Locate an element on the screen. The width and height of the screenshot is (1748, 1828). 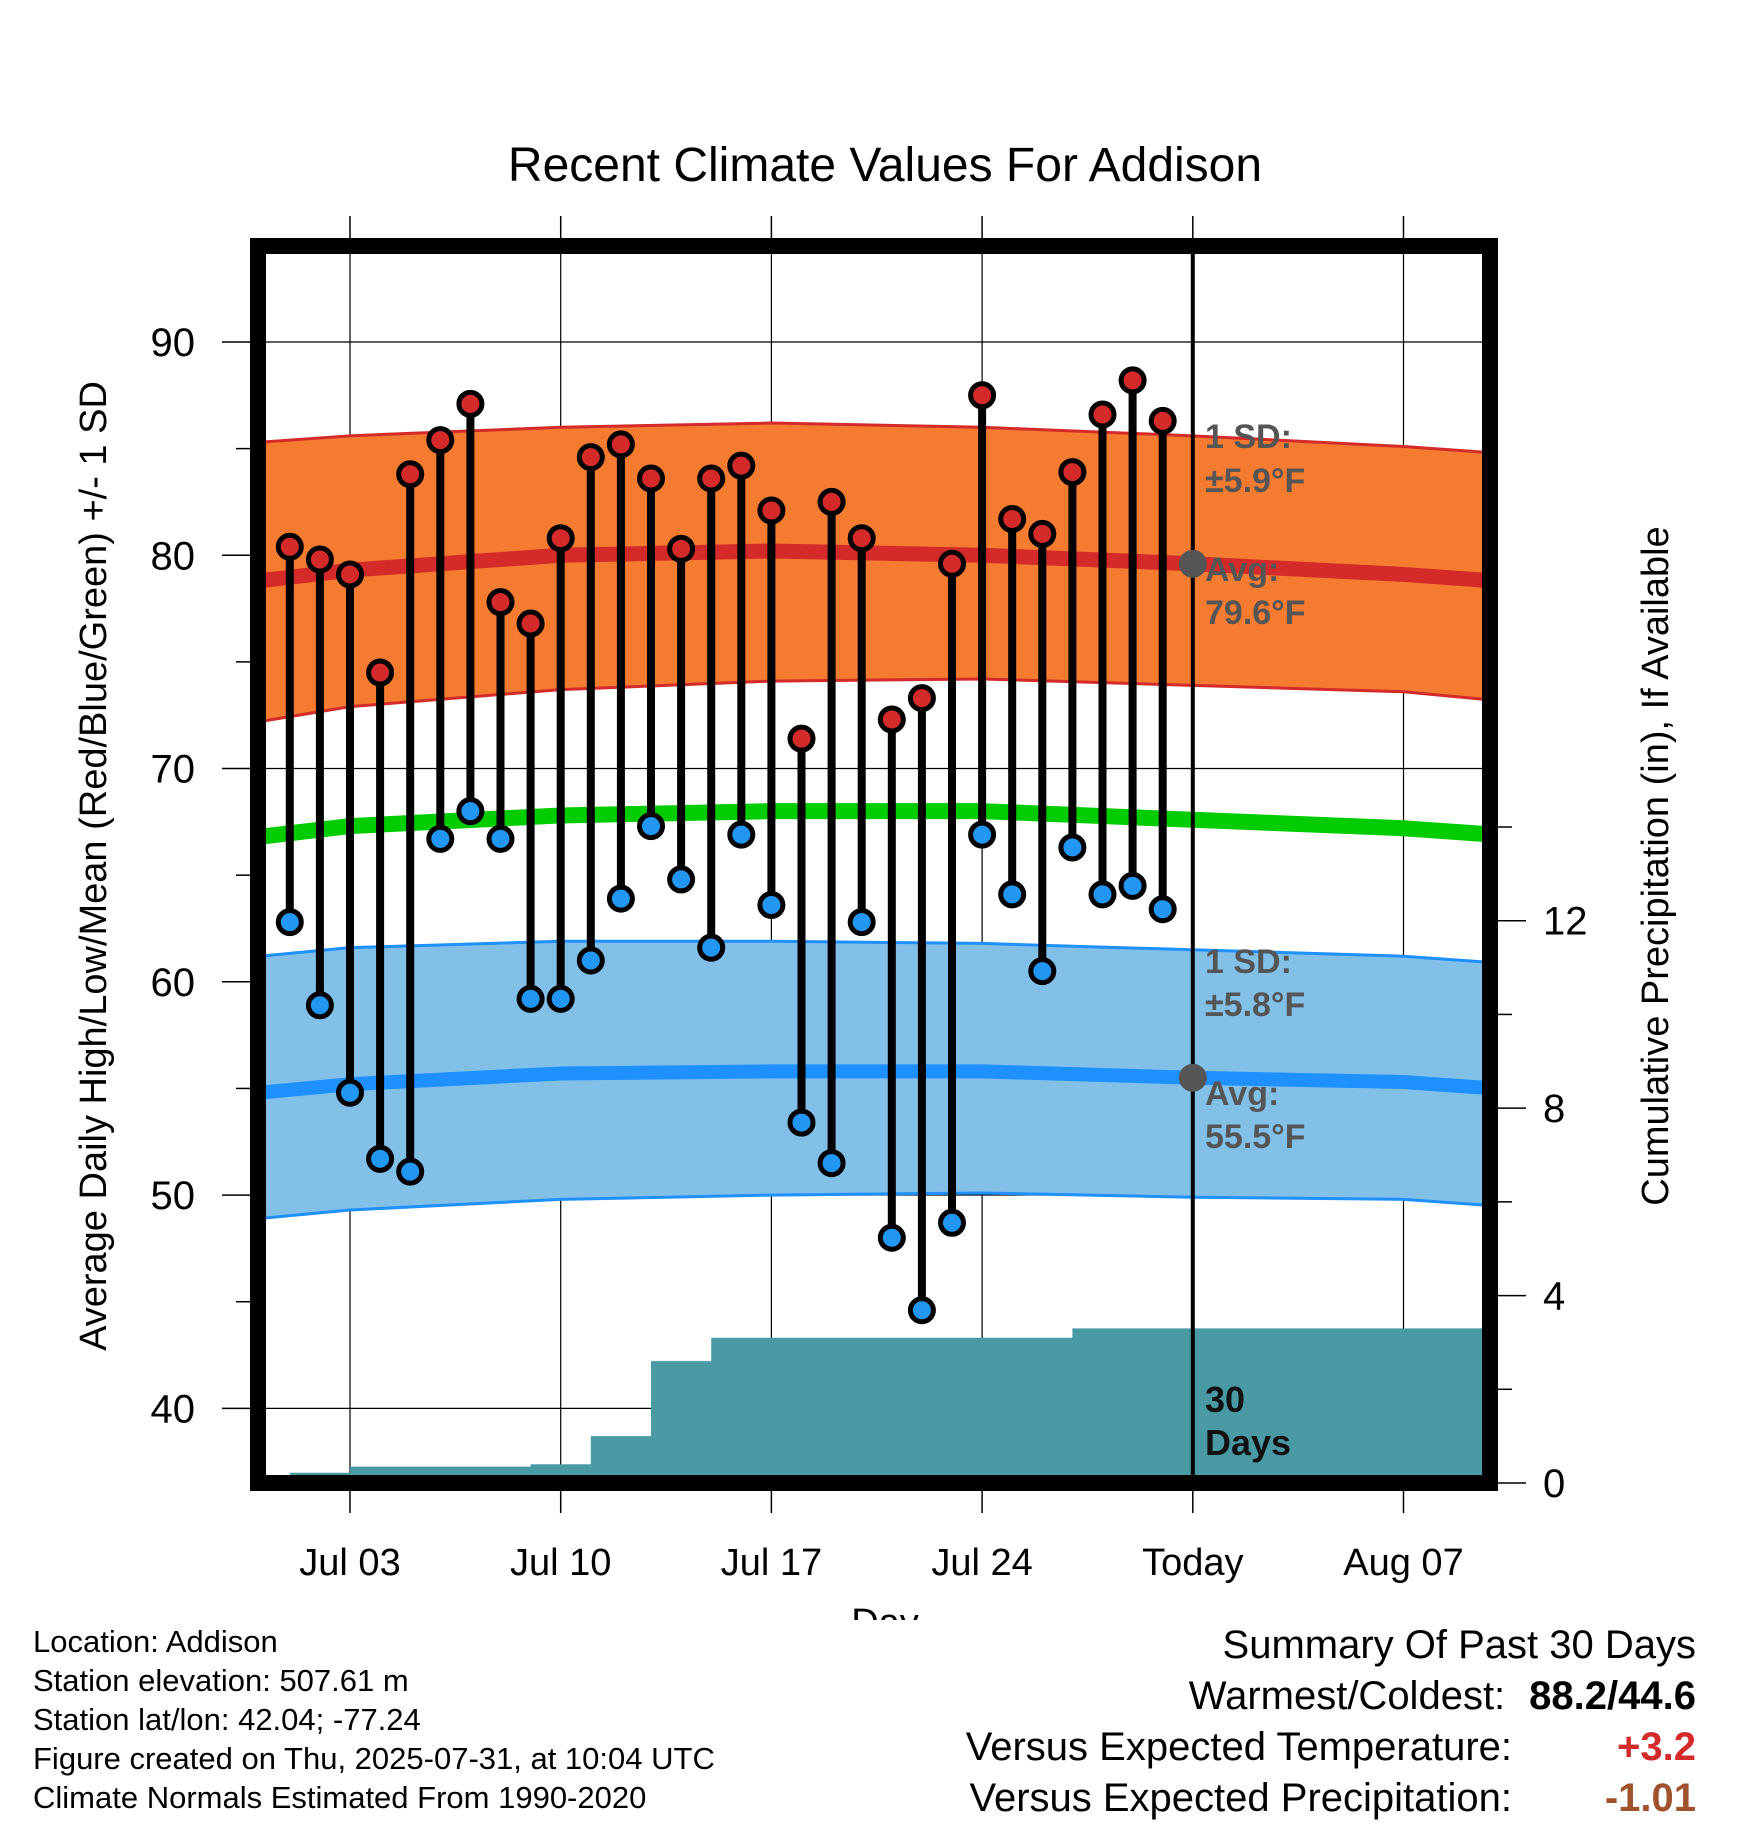
summary-row-warm-cold: Warmest/Coldest: 88.2/44.6 is located at coordinates (1331, 1696).